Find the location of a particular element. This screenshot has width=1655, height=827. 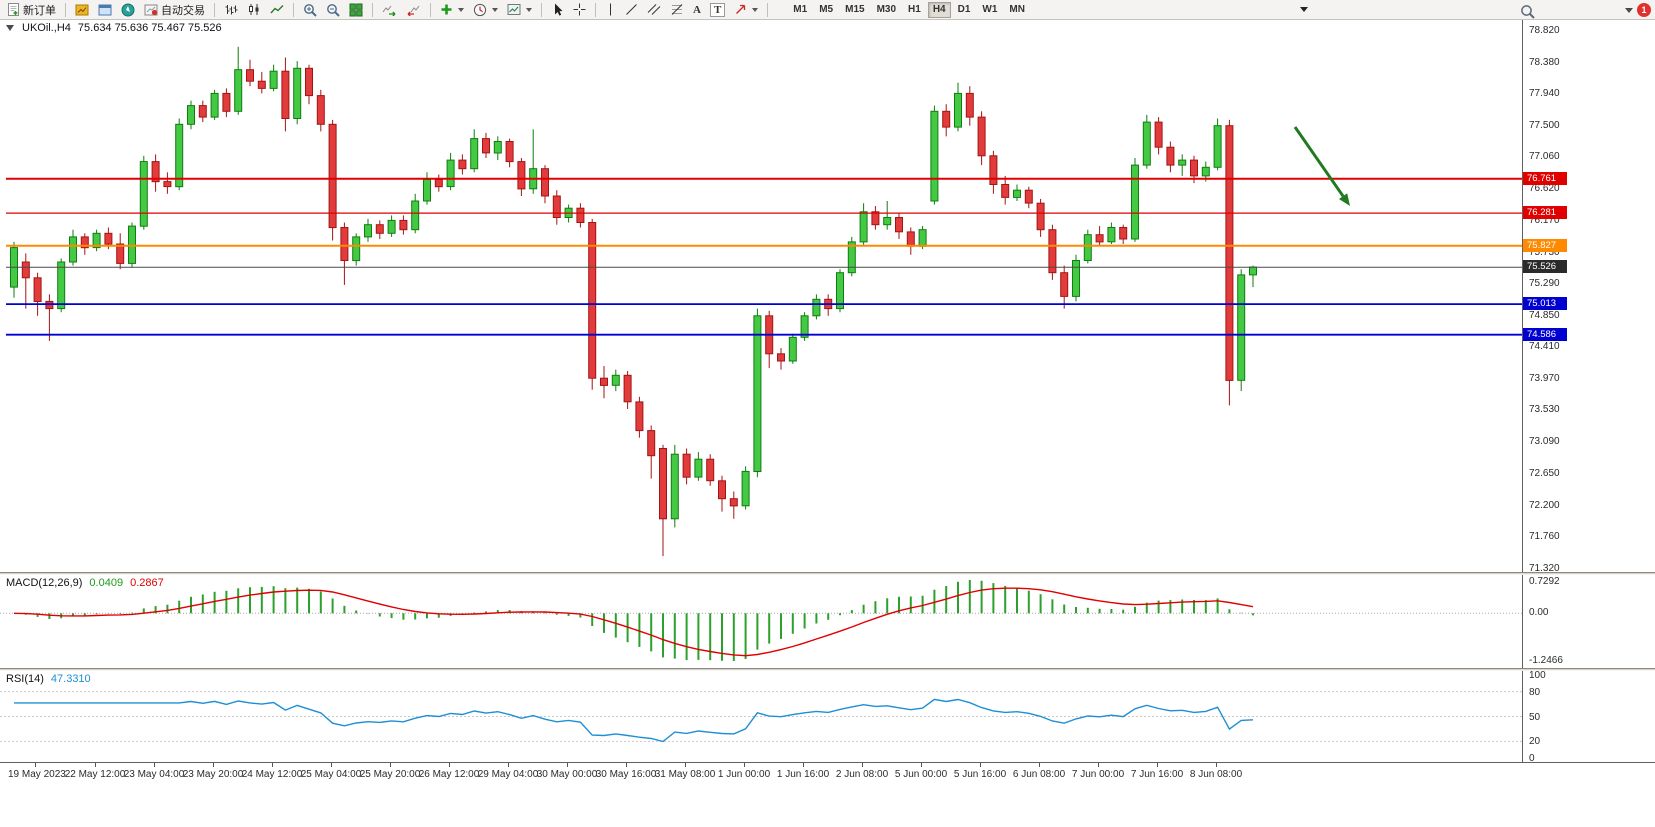

channel-button is located at coordinates (654, 10).